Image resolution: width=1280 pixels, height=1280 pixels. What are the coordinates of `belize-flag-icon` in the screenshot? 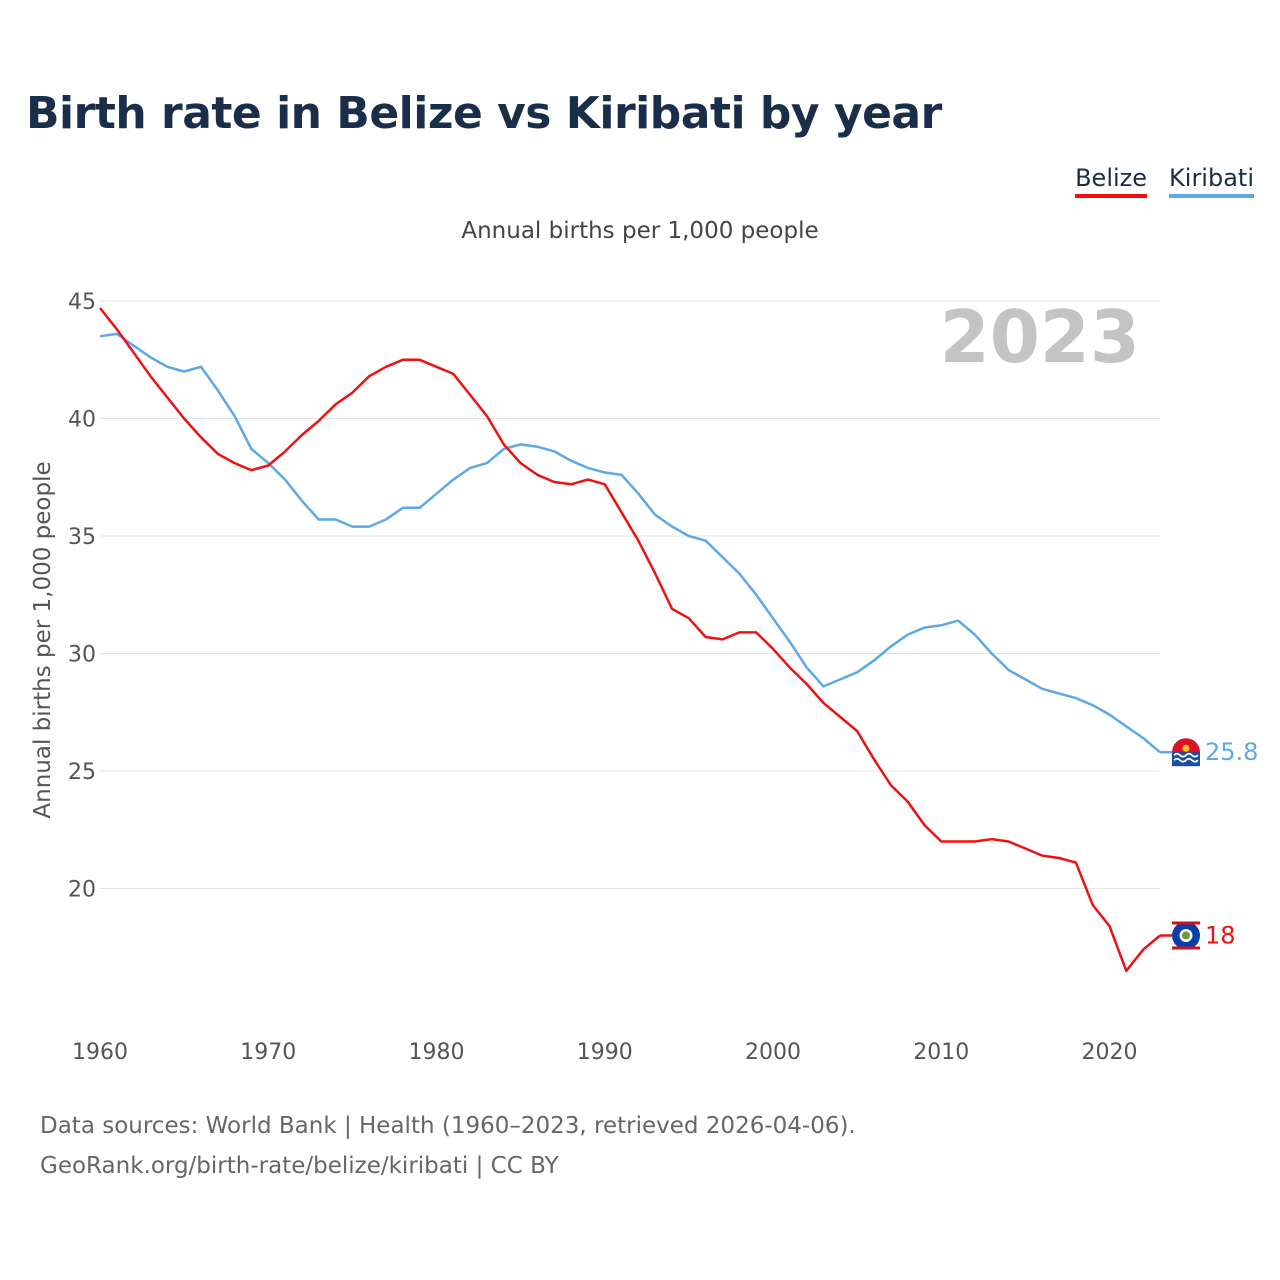 It's located at (1186, 935).